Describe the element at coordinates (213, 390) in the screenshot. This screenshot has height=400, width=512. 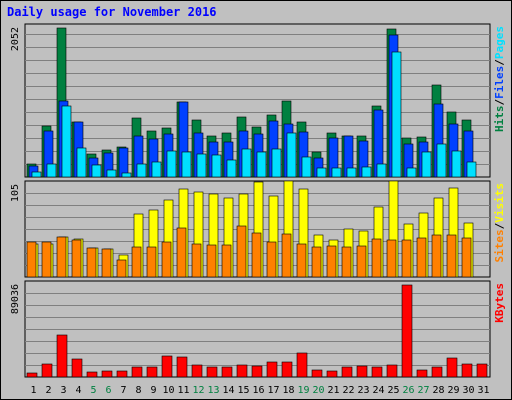
I see `x-tick-label-13: 13` at that location.